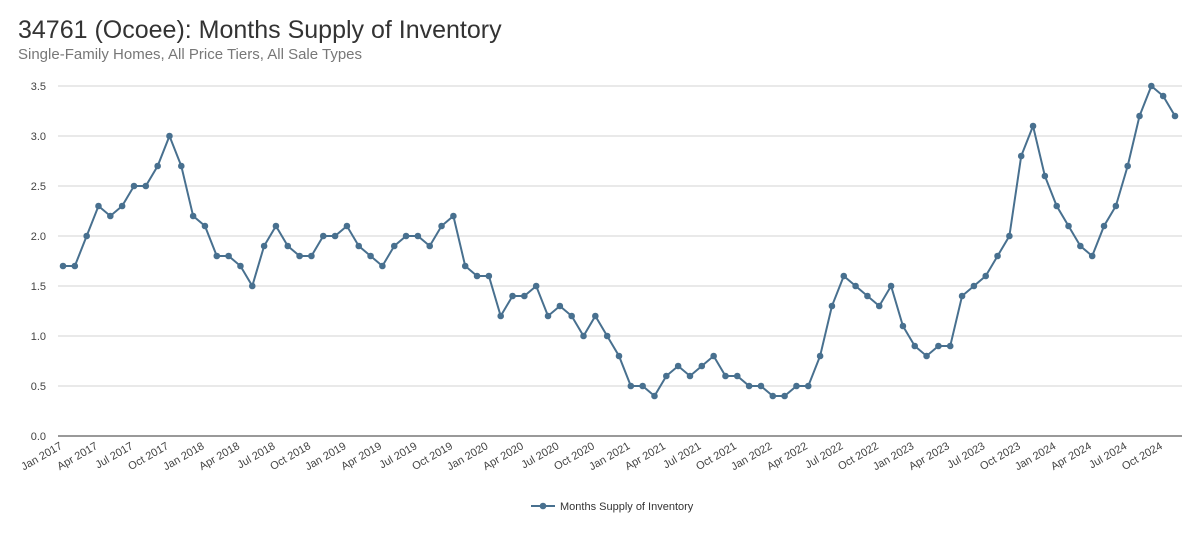 This screenshot has height=550, width=1200. I want to click on x-tick-label: Apr 2018, so click(219, 456).